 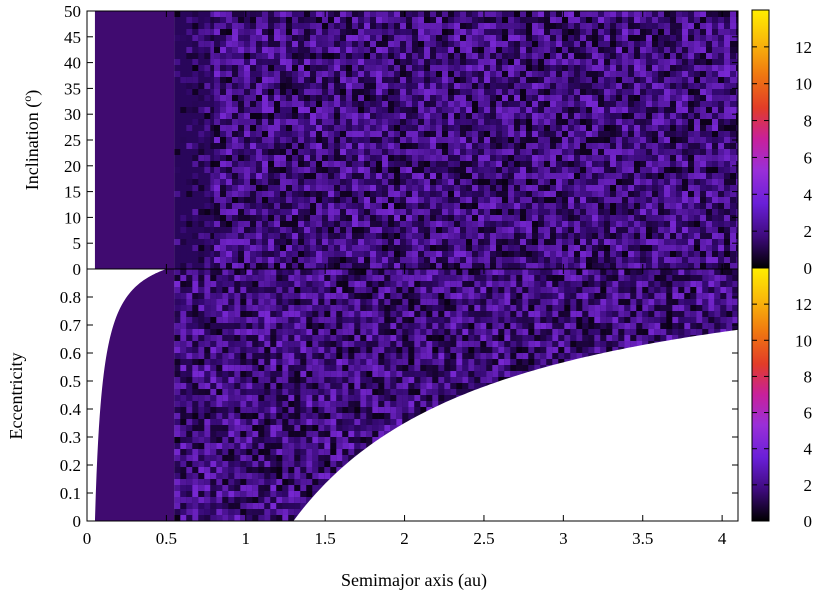 I want to click on inclination-tick-label: 20, so click(x=72, y=166).